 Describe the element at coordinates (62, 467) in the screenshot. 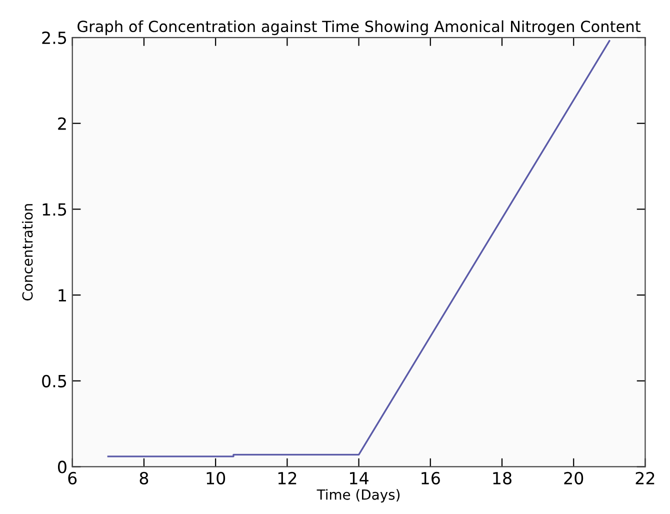

I see `y-tick-label: 0` at that location.